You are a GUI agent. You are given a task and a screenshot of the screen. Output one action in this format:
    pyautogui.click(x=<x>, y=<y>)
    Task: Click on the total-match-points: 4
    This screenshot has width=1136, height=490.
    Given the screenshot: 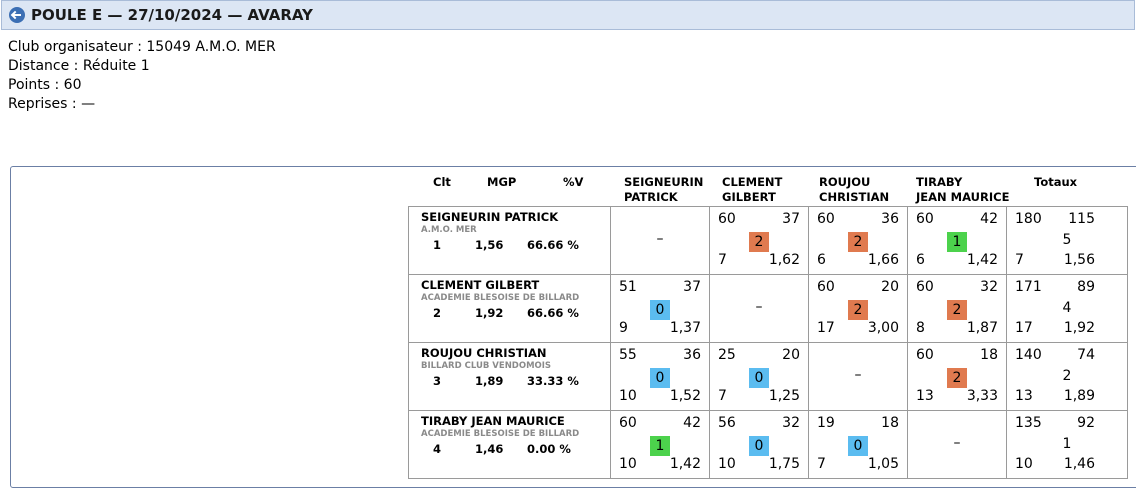 What is the action you would take?
    pyautogui.click(x=1067, y=308)
    